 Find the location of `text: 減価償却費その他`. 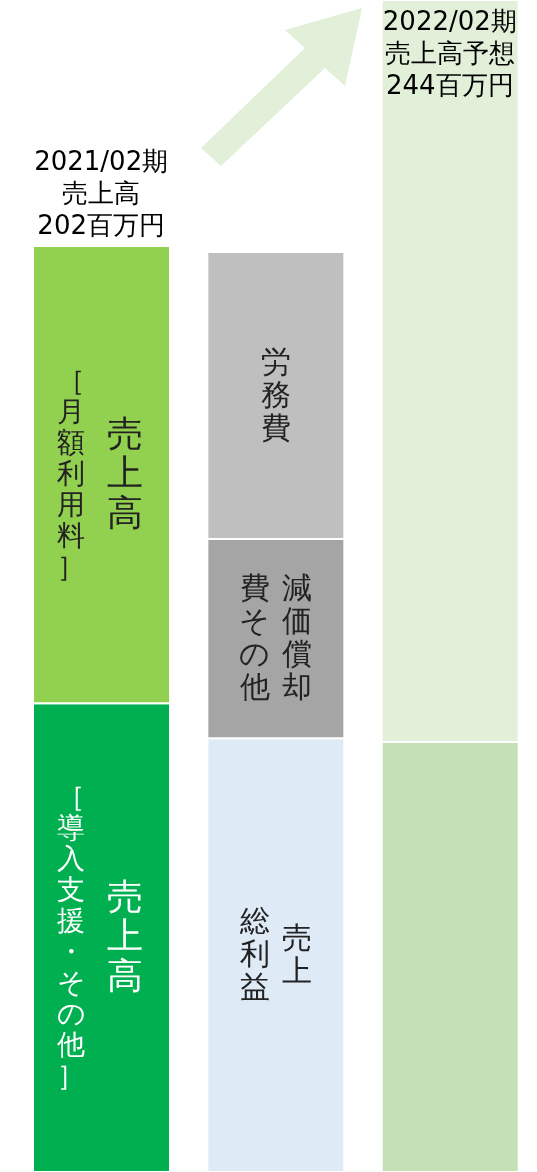

text: 減価償却費その他 is located at coordinates (275, 637).